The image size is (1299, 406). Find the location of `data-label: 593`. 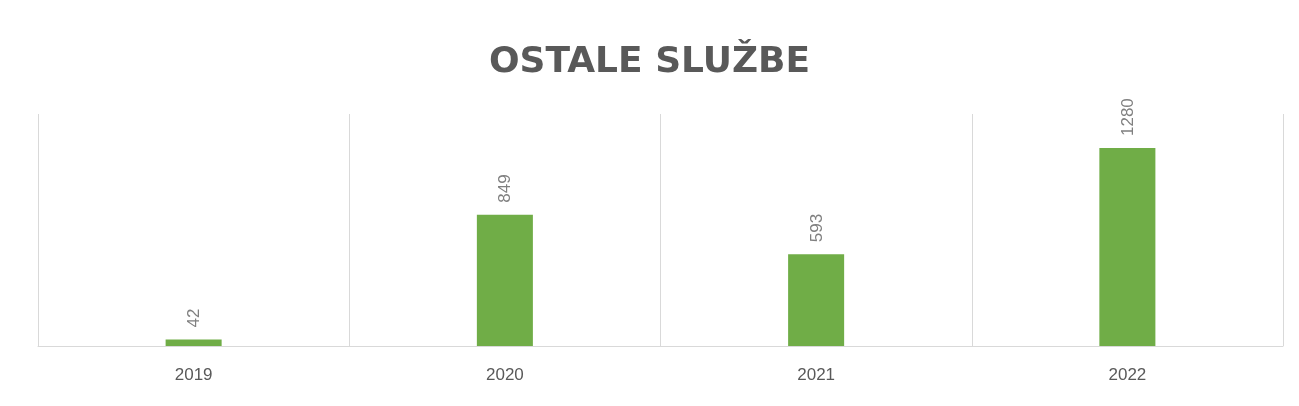

data-label: 593 is located at coordinates (816, 228).